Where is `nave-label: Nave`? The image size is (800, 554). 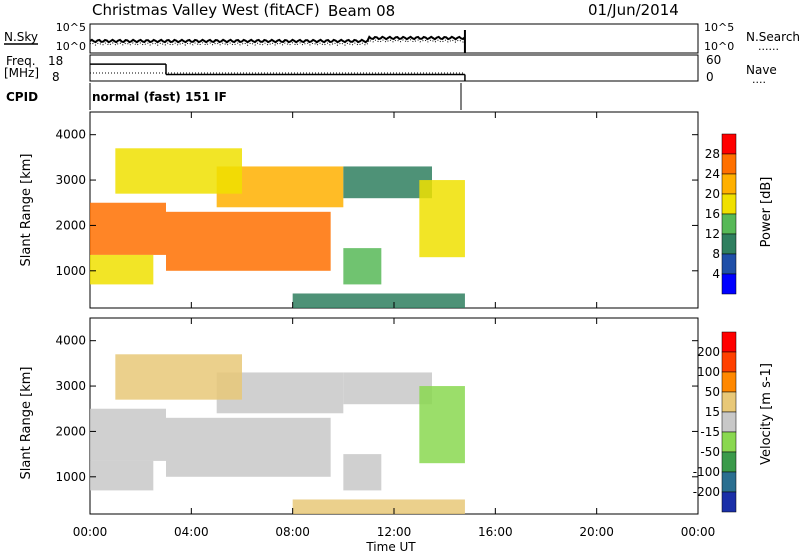
nave-label: Nave is located at coordinates (761, 70).